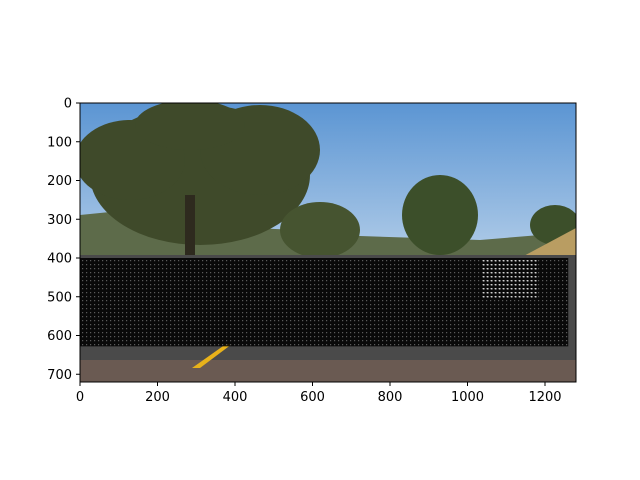 The width and height of the screenshot is (640, 480). I want to click on tree-middle, so click(320, 230).